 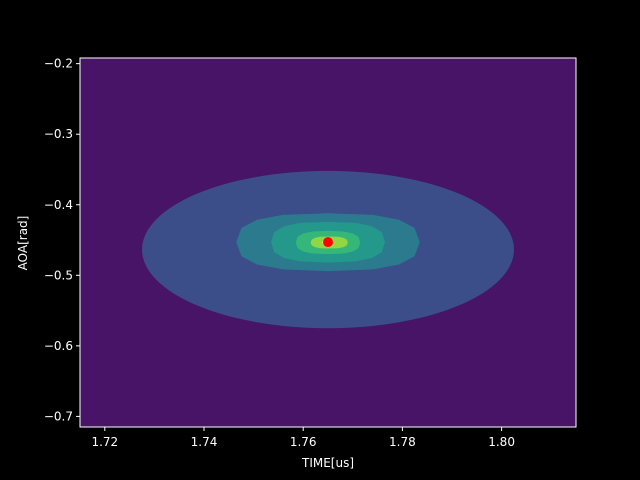 What do you see at coordinates (104, 442) in the screenshot?
I see `x-tick-label: 1.72` at bounding box center [104, 442].